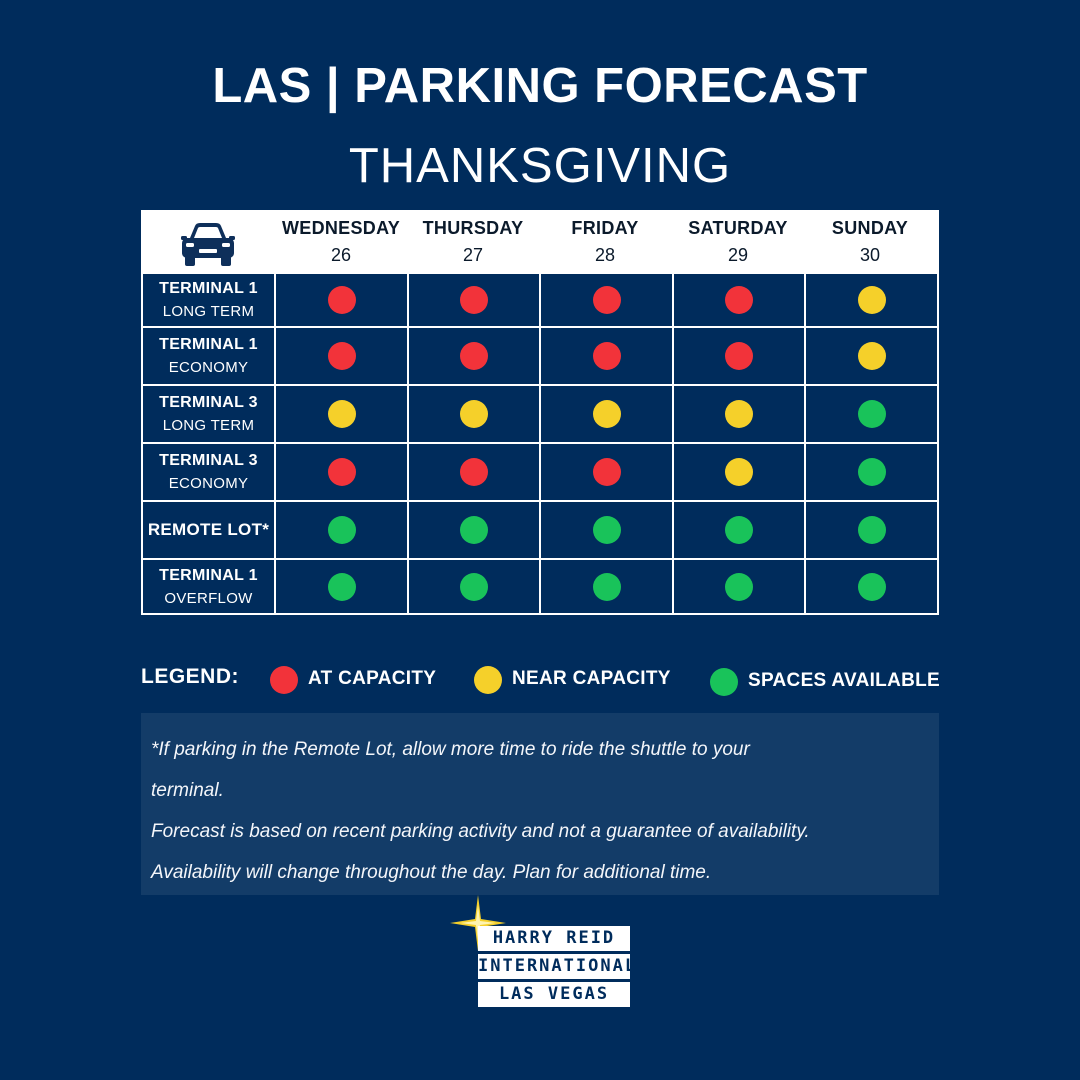 The height and width of the screenshot is (1080, 1080). What do you see at coordinates (209, 300) in the screenshot?
I see `row-label: TERMINAL 1 LONG TERM` at bounding box center [209, 300].